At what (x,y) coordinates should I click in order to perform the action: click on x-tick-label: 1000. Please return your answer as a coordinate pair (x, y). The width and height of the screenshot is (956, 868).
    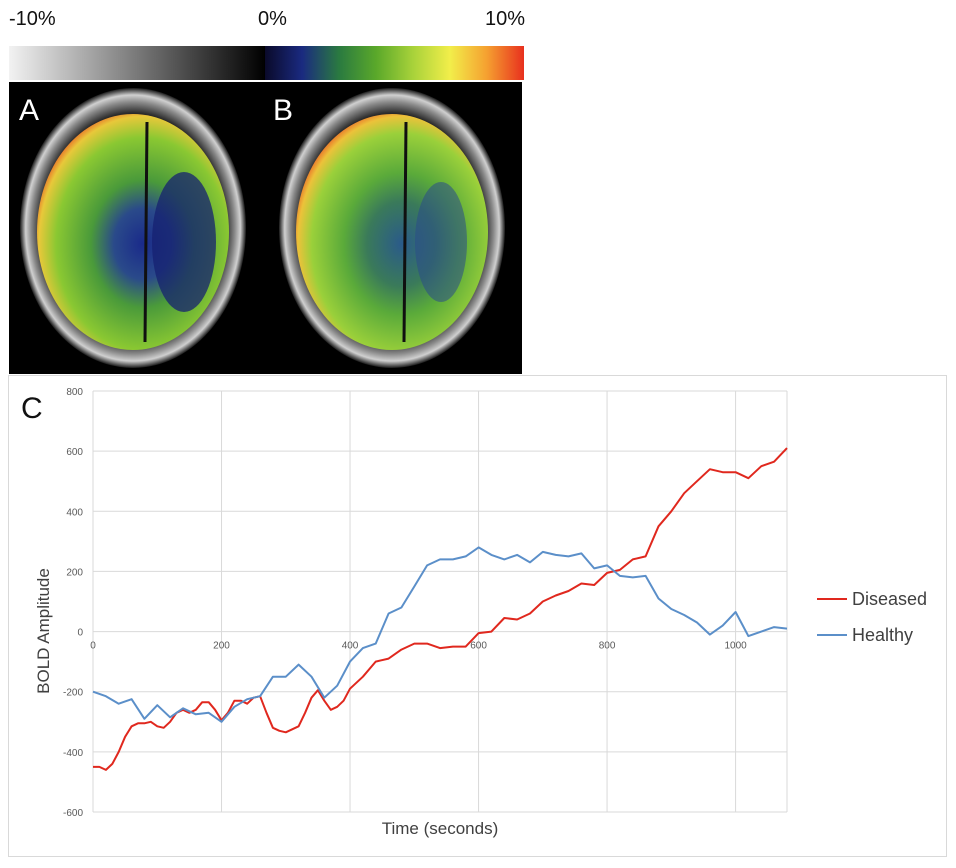
    Looking at the image, I should click on (735, 646).